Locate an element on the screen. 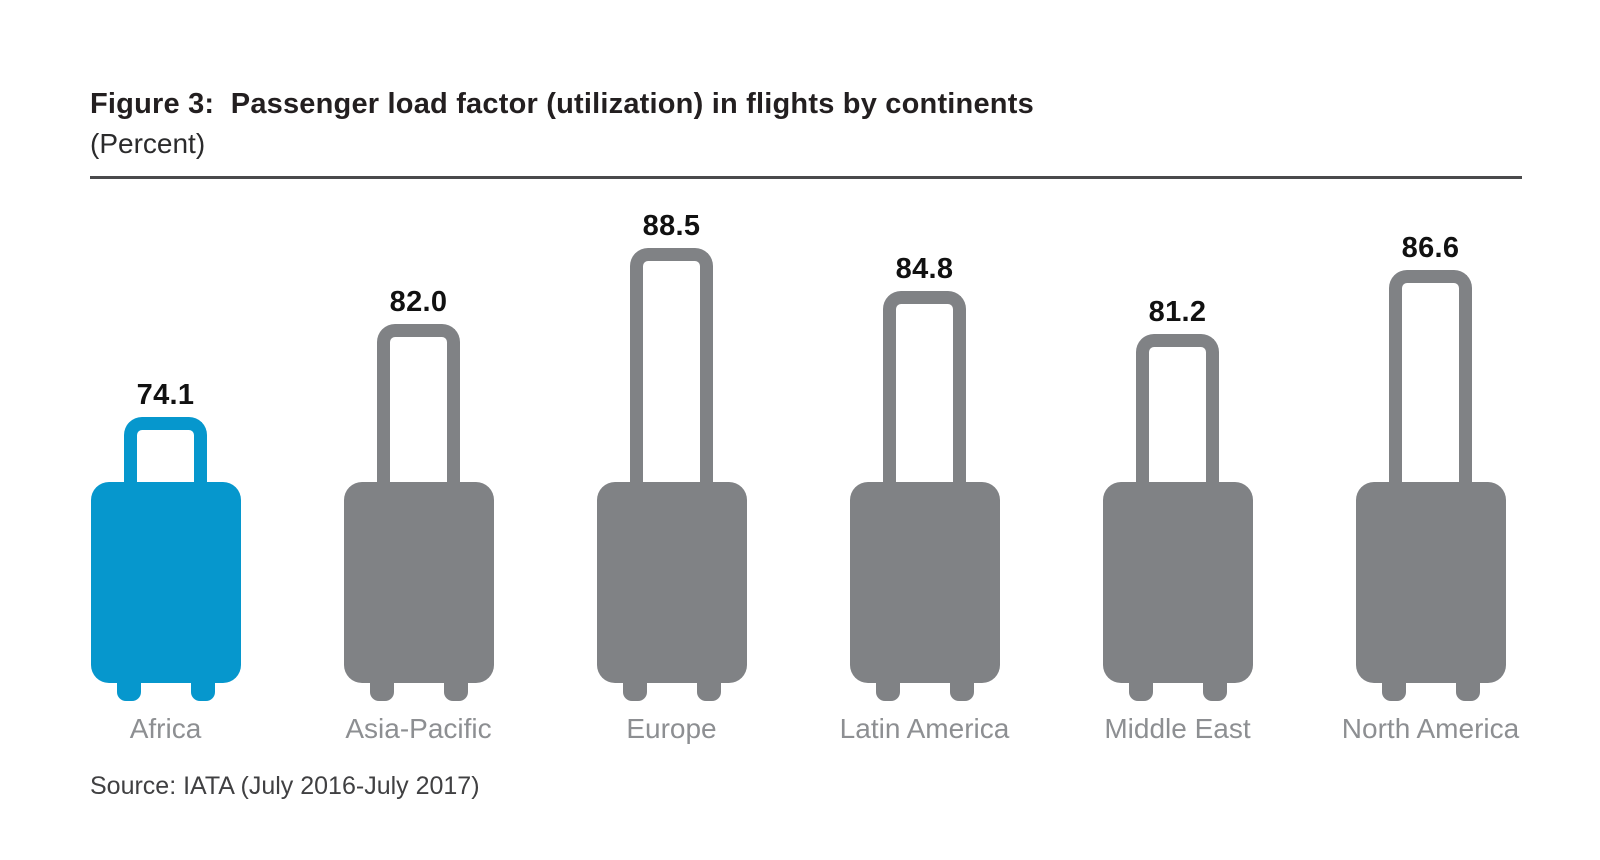  value-label: 74.1 is located at coordinates (165, 395).